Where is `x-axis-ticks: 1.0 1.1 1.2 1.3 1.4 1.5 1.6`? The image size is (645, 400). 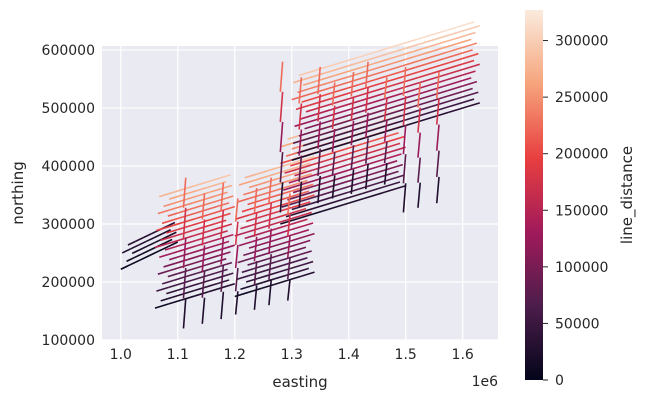 x-axis-ticks: 1.0 1.1 1.2 1.3 1.4 1.5 1.6 is located at coordinates (292, 355).